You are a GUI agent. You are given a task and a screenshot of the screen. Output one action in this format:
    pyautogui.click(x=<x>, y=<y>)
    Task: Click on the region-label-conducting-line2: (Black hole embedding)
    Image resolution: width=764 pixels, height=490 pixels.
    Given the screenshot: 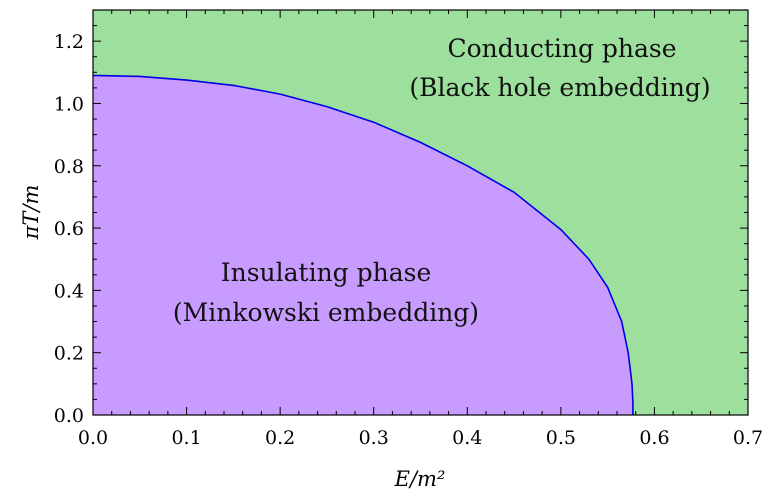 What is the action you would take?
    pyautogui.click(x=559, y=87)
    